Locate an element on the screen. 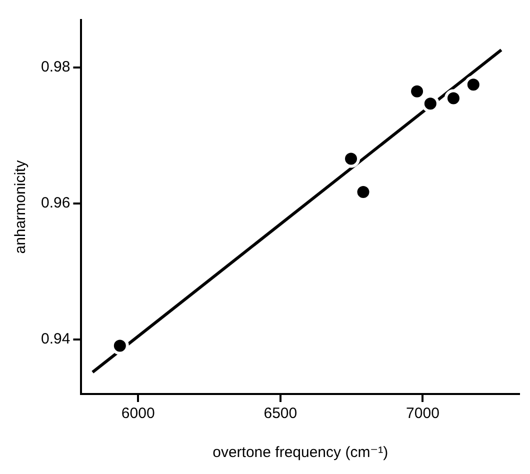 This screenshot has height=474, width=530. y-tick-label: 0.96 is located at coordinates (55, 203).